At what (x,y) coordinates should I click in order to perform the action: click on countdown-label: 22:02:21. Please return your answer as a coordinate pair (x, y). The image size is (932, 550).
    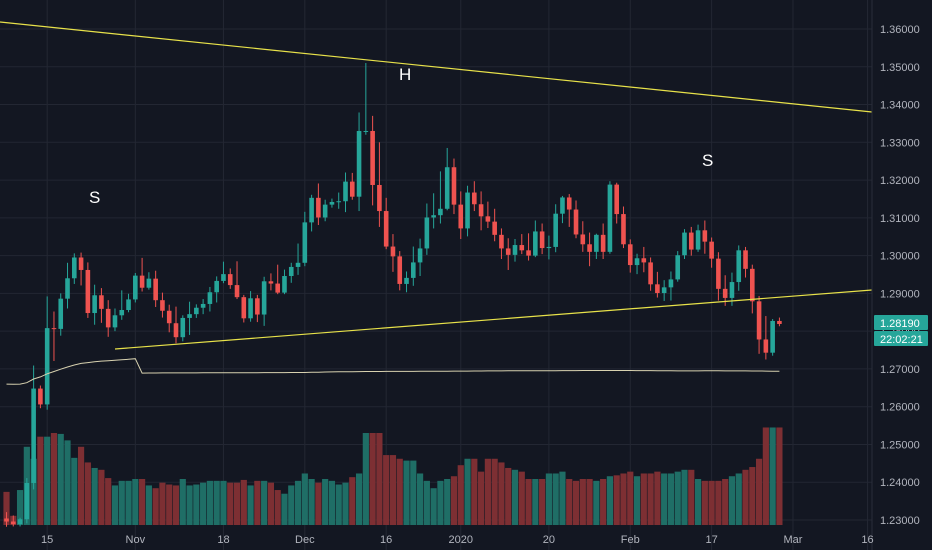
    Looking at the image, I should click on (901, 340).